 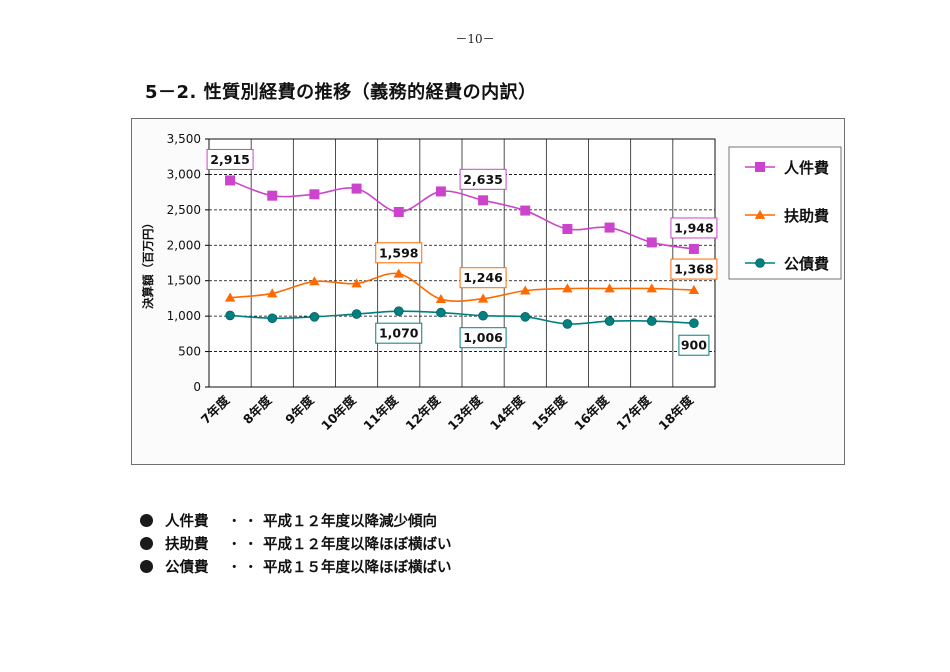 I want to click on note-item: 扶助費 ・・・ 平成１２年度以降ほぼ横ばい, so click(x=296, y=543).